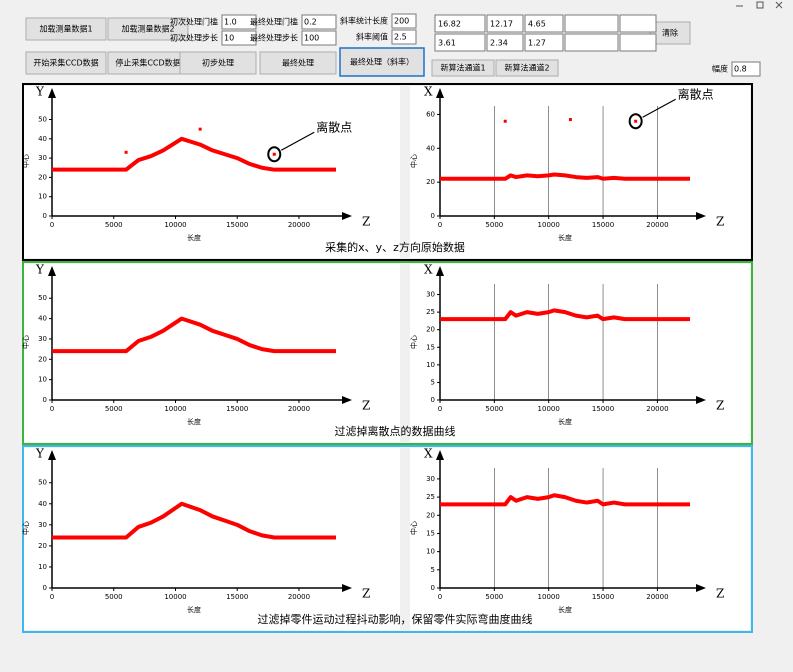 This screenshot has width=793, height=672. What do you see at coordinates (740, 69) in the screenshot?
I see `input-value: 0.8` at bounding box center [740, 69].